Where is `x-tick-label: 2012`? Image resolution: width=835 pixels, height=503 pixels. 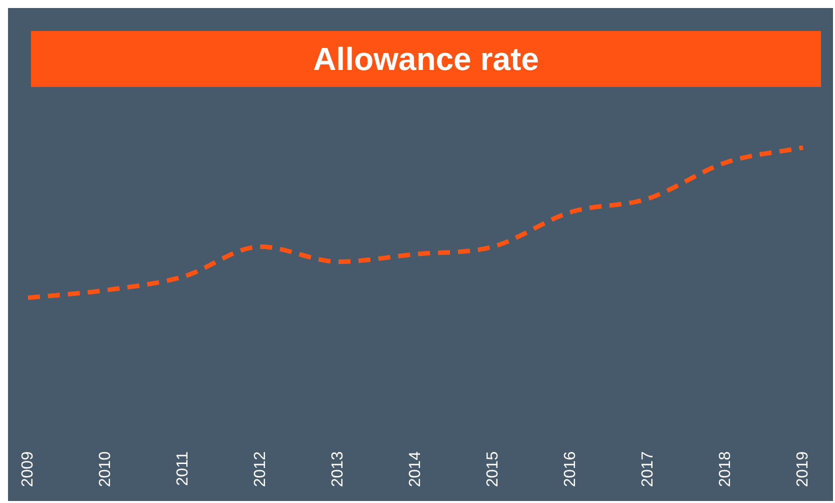 x-tick-label: 2012 is located at coordinates (260, 469).